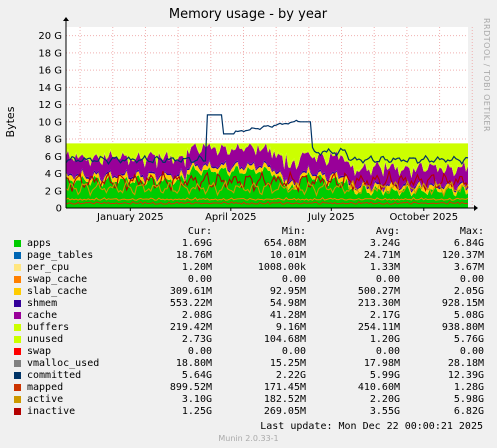 The height and width of the screenshot is (448, 497). Describe the element at coordinates (331, 217) in the screenshot. I see `x-tick-label: July 2025` at that location.